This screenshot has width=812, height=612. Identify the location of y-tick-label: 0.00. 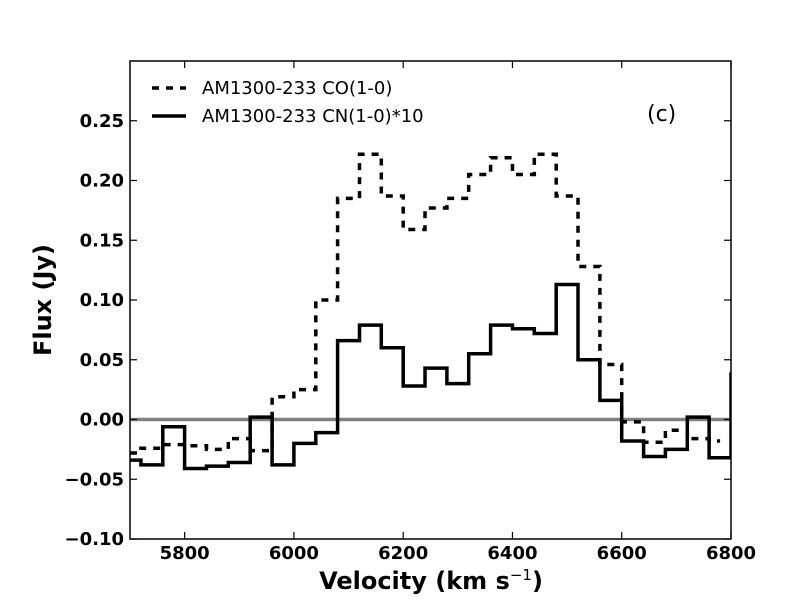
(102, 420).